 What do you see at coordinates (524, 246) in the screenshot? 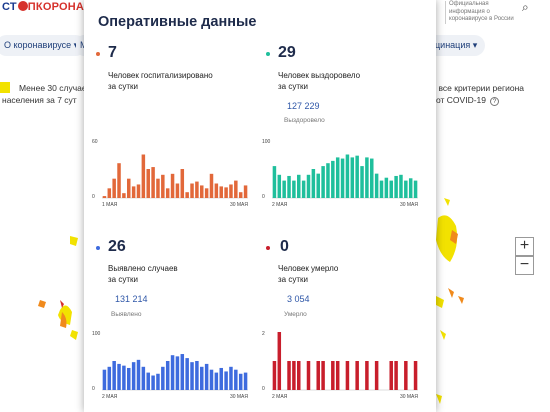
I see `zoom-in-button: +` at bounding box center [524, 246].